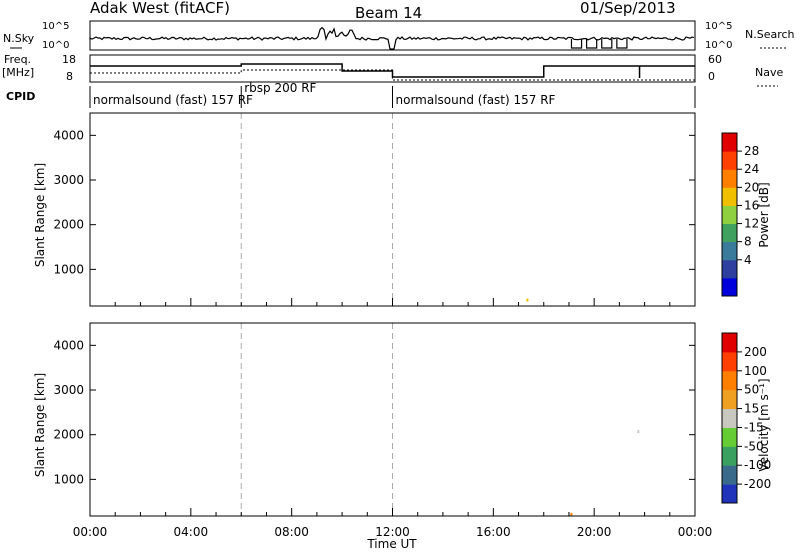 This screenshot has height=554, width=800. Describe the element at coordinates (40, 215) in the screenshot. I see `power-ylabel: Slant Range [km]` at that location.